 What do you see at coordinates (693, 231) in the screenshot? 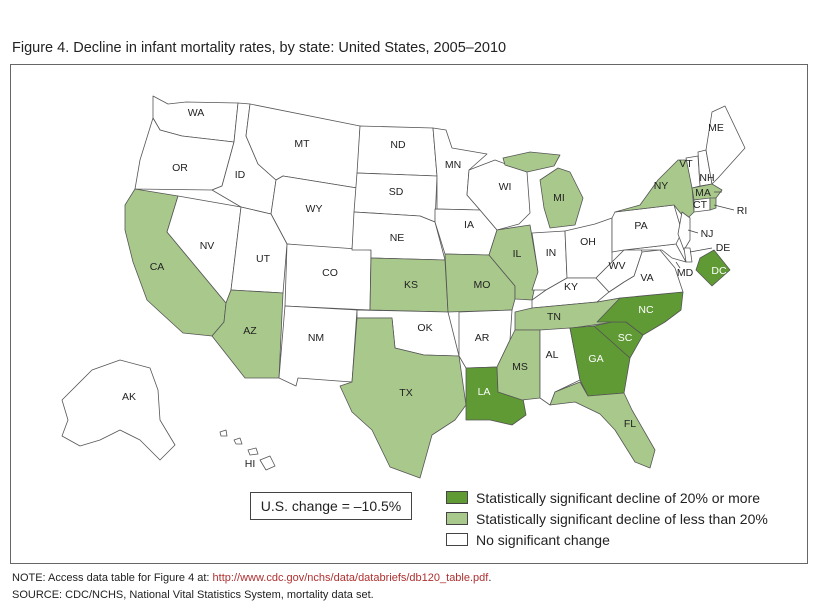
I see `leader-NJ` at bounding box center [693, 231].